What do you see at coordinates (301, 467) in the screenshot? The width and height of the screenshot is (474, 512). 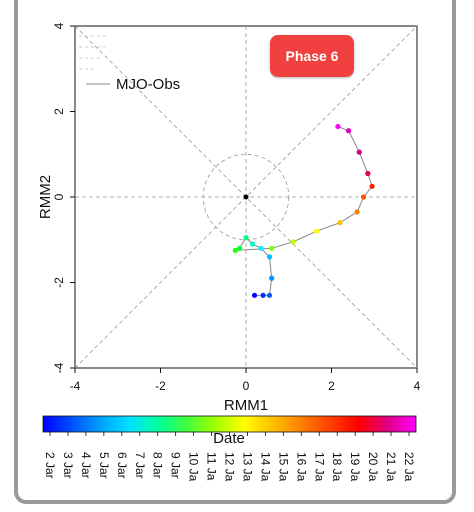 I see `colorbar-date-label: 16 Ja` at bounding box center [301, 467].